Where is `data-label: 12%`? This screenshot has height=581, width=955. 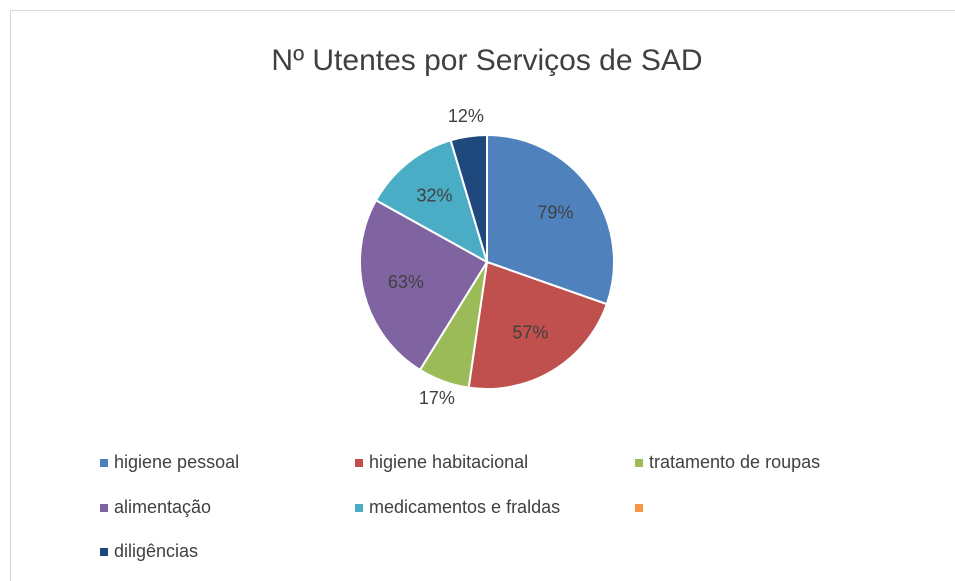 data-label: 12% is located at coordinates (466, 116).